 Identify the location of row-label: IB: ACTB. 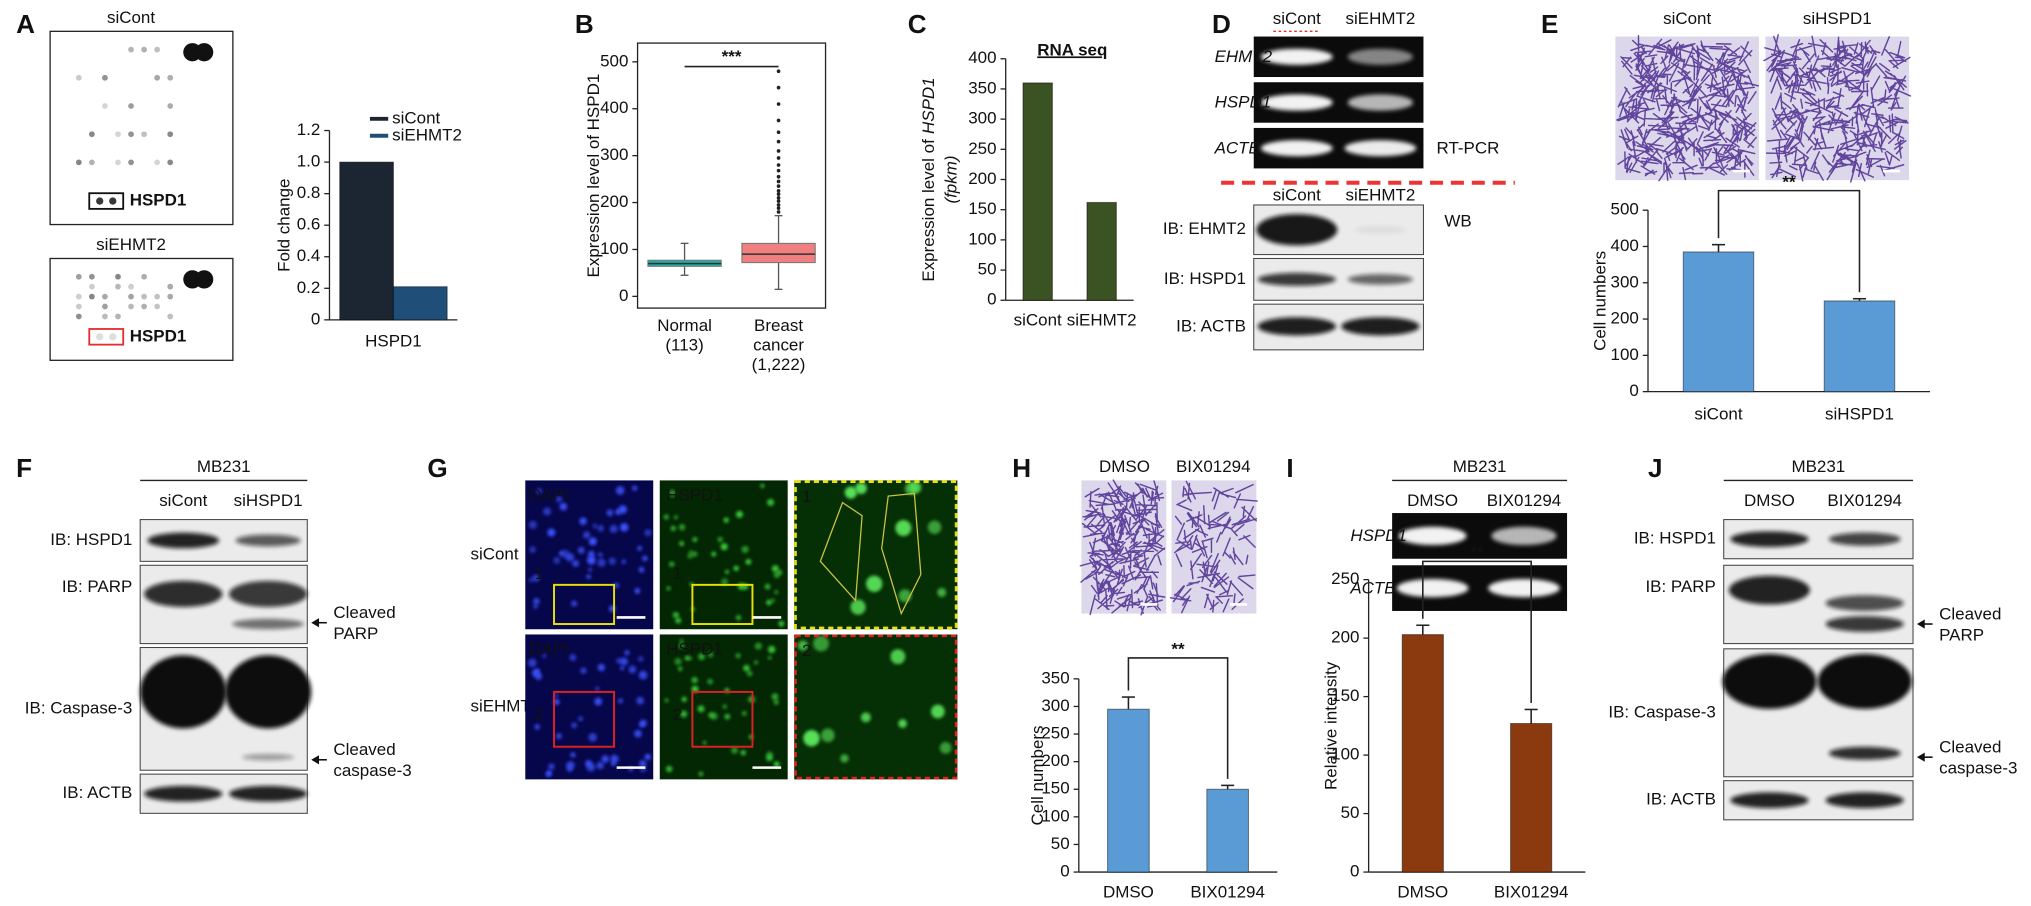
(1211, 326).